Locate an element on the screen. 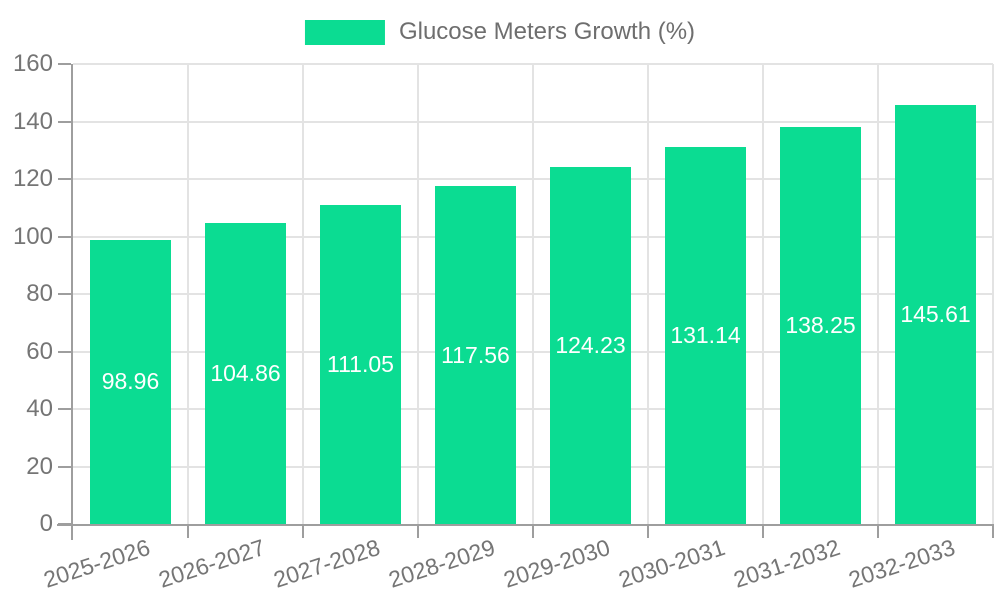 The image size is (1000, 600). legend-label: Glucose Meters Growth (%) is located at coordinates (547, 31).